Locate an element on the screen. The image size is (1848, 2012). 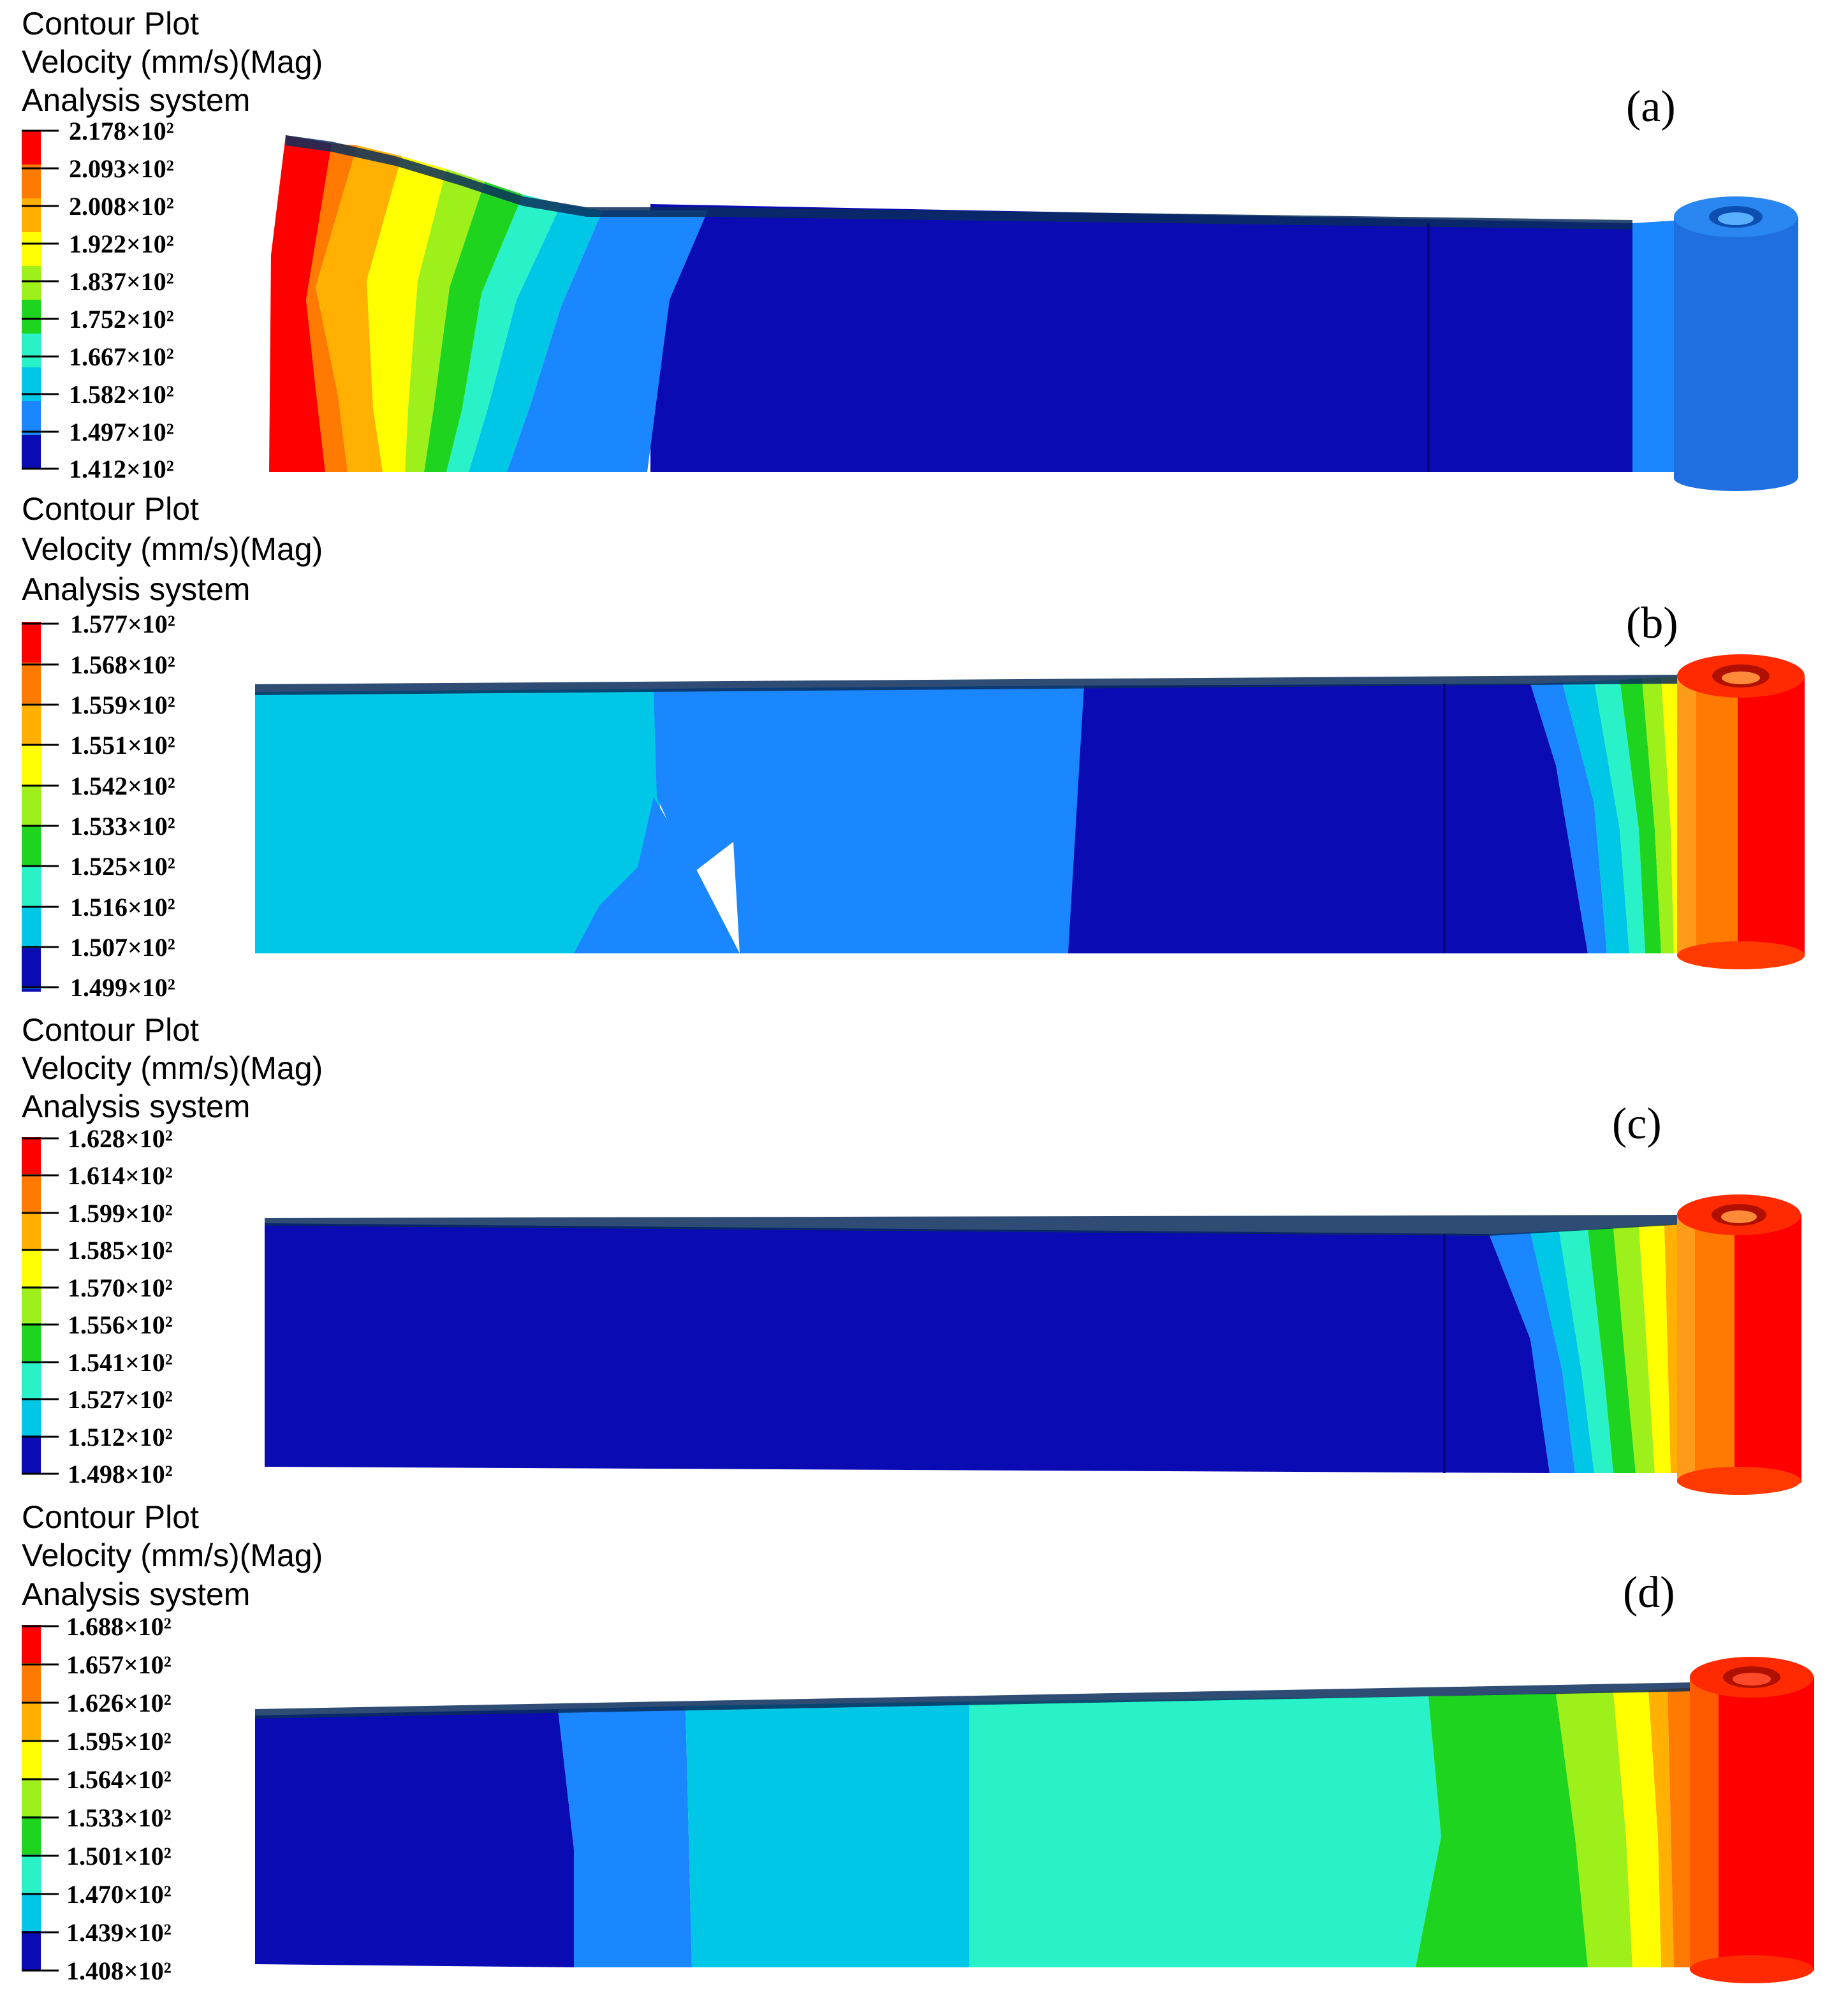
legend-tick-label: 1.570×10² is located at coordinates (120, 1288).